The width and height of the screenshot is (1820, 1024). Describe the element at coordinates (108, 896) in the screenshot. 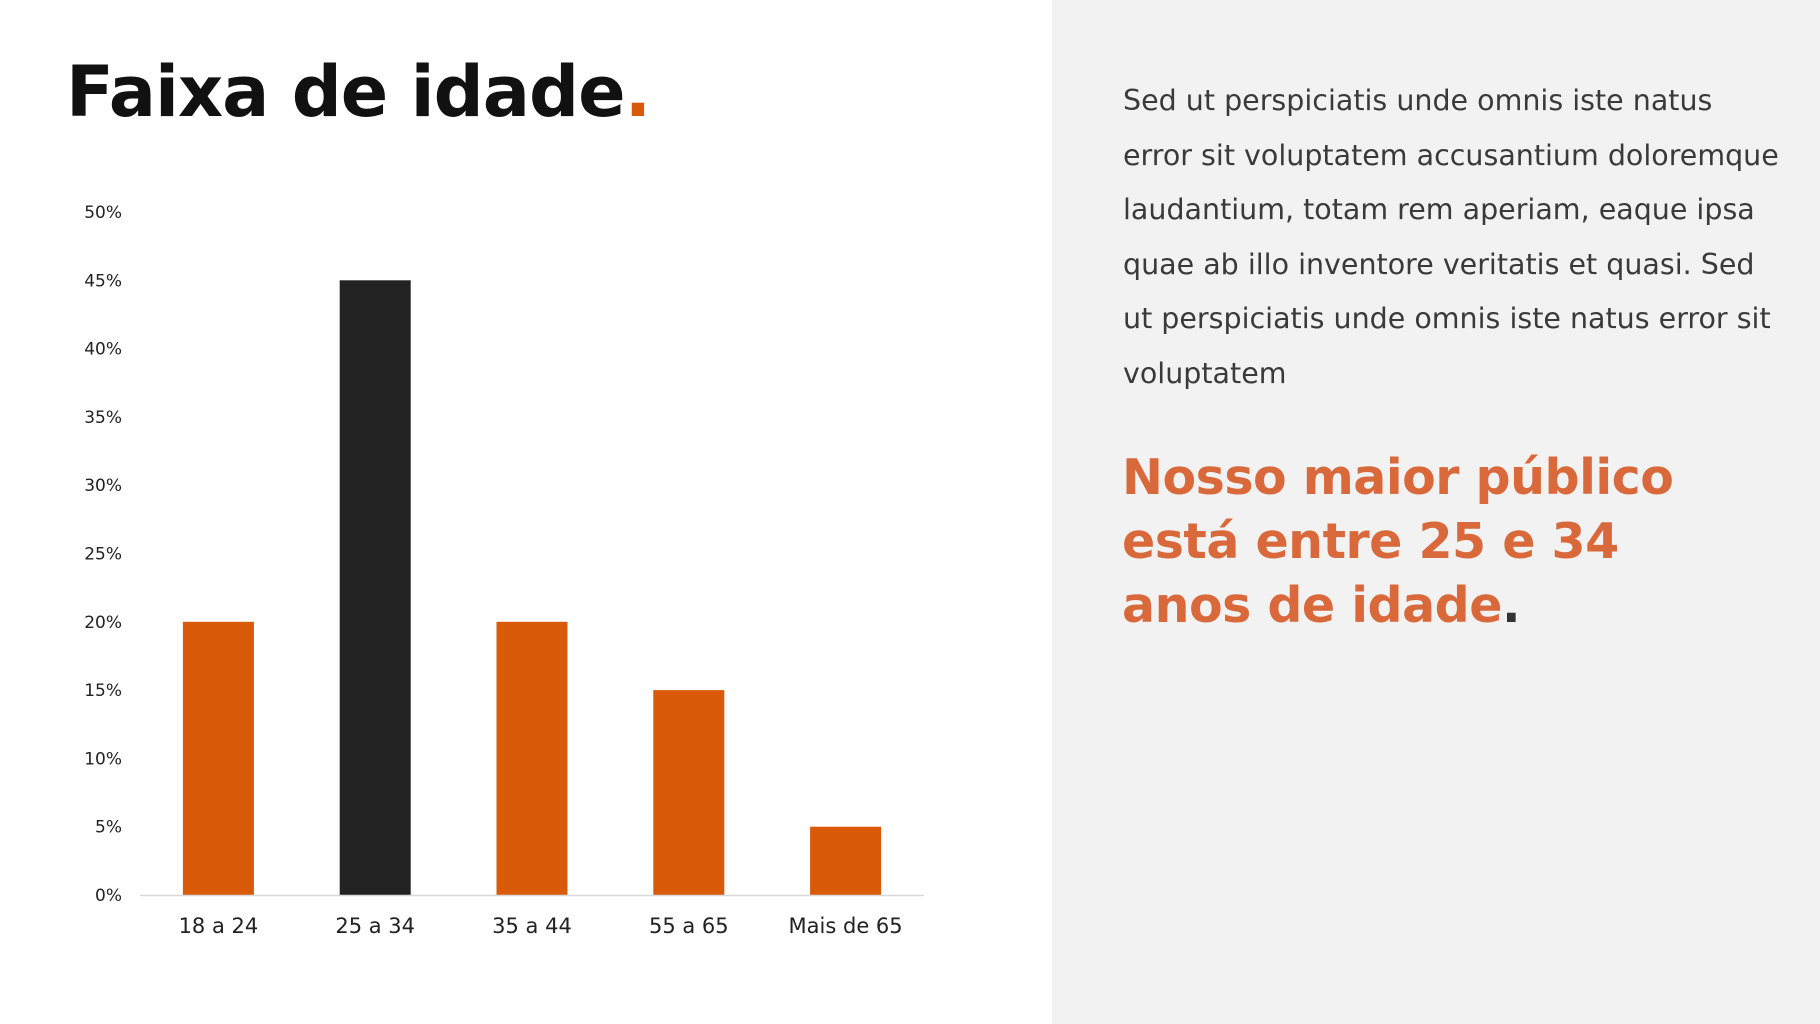

I see `y-tick-label: 0%` at that location.